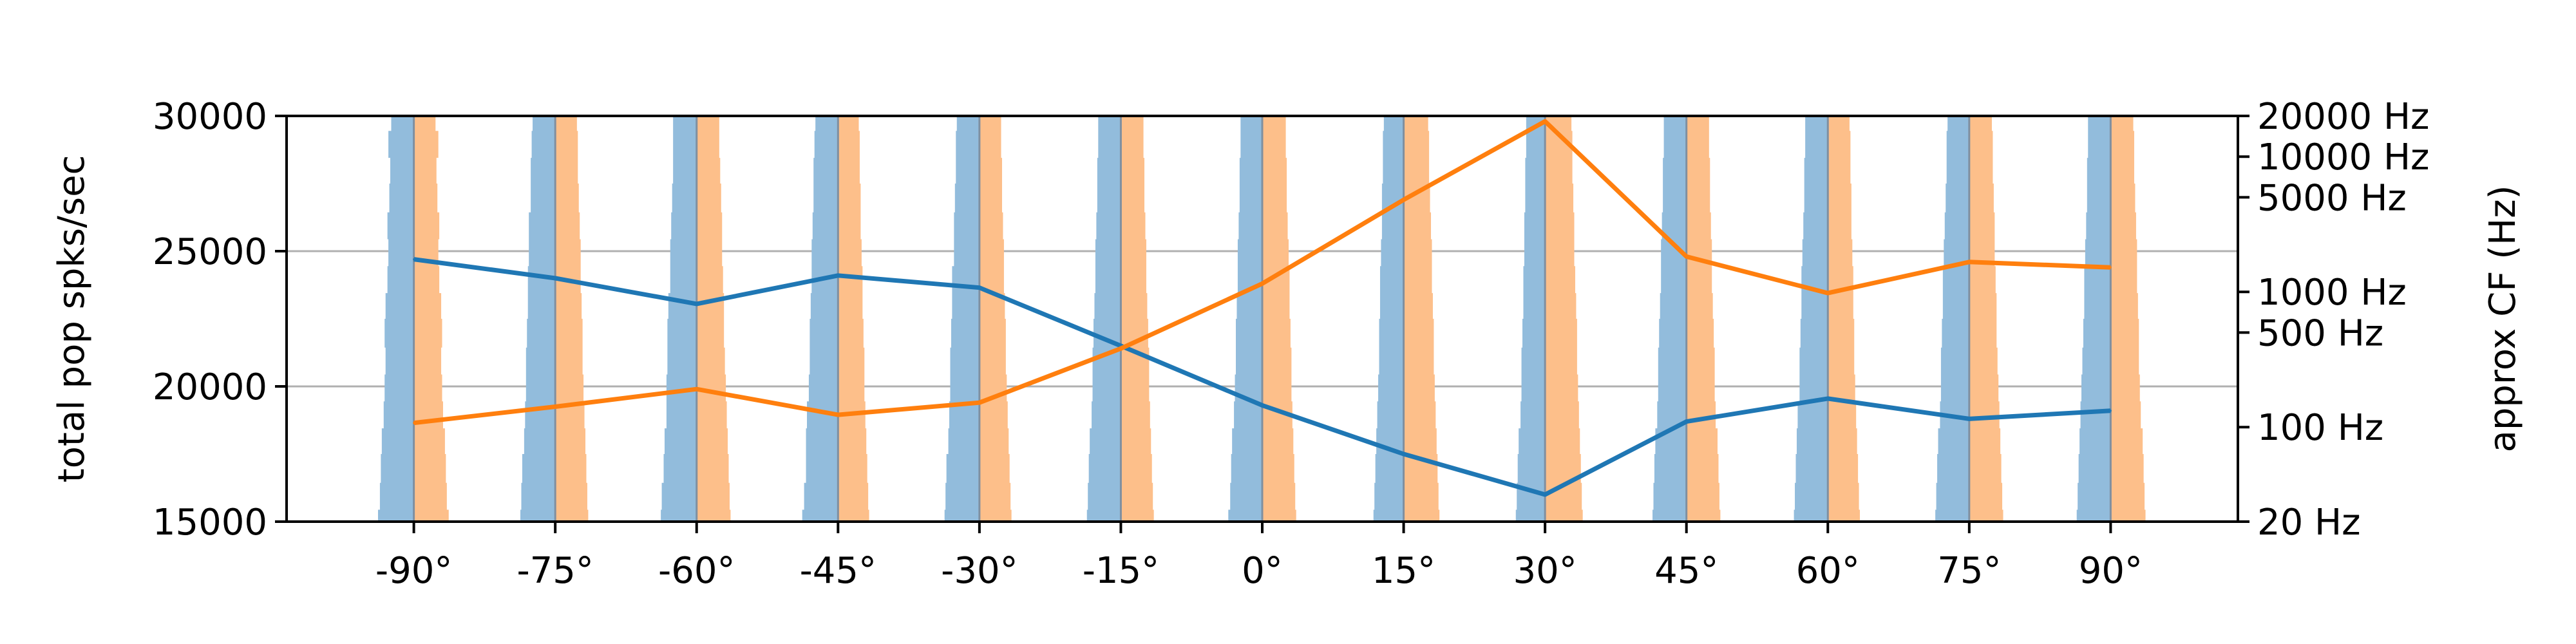 This screenshot has height=644, width=2576. What do you see at coordinates (1828, 571) in the screenshot?
I see `x-tick-label: 60°` at bounding box center [1828, 571].